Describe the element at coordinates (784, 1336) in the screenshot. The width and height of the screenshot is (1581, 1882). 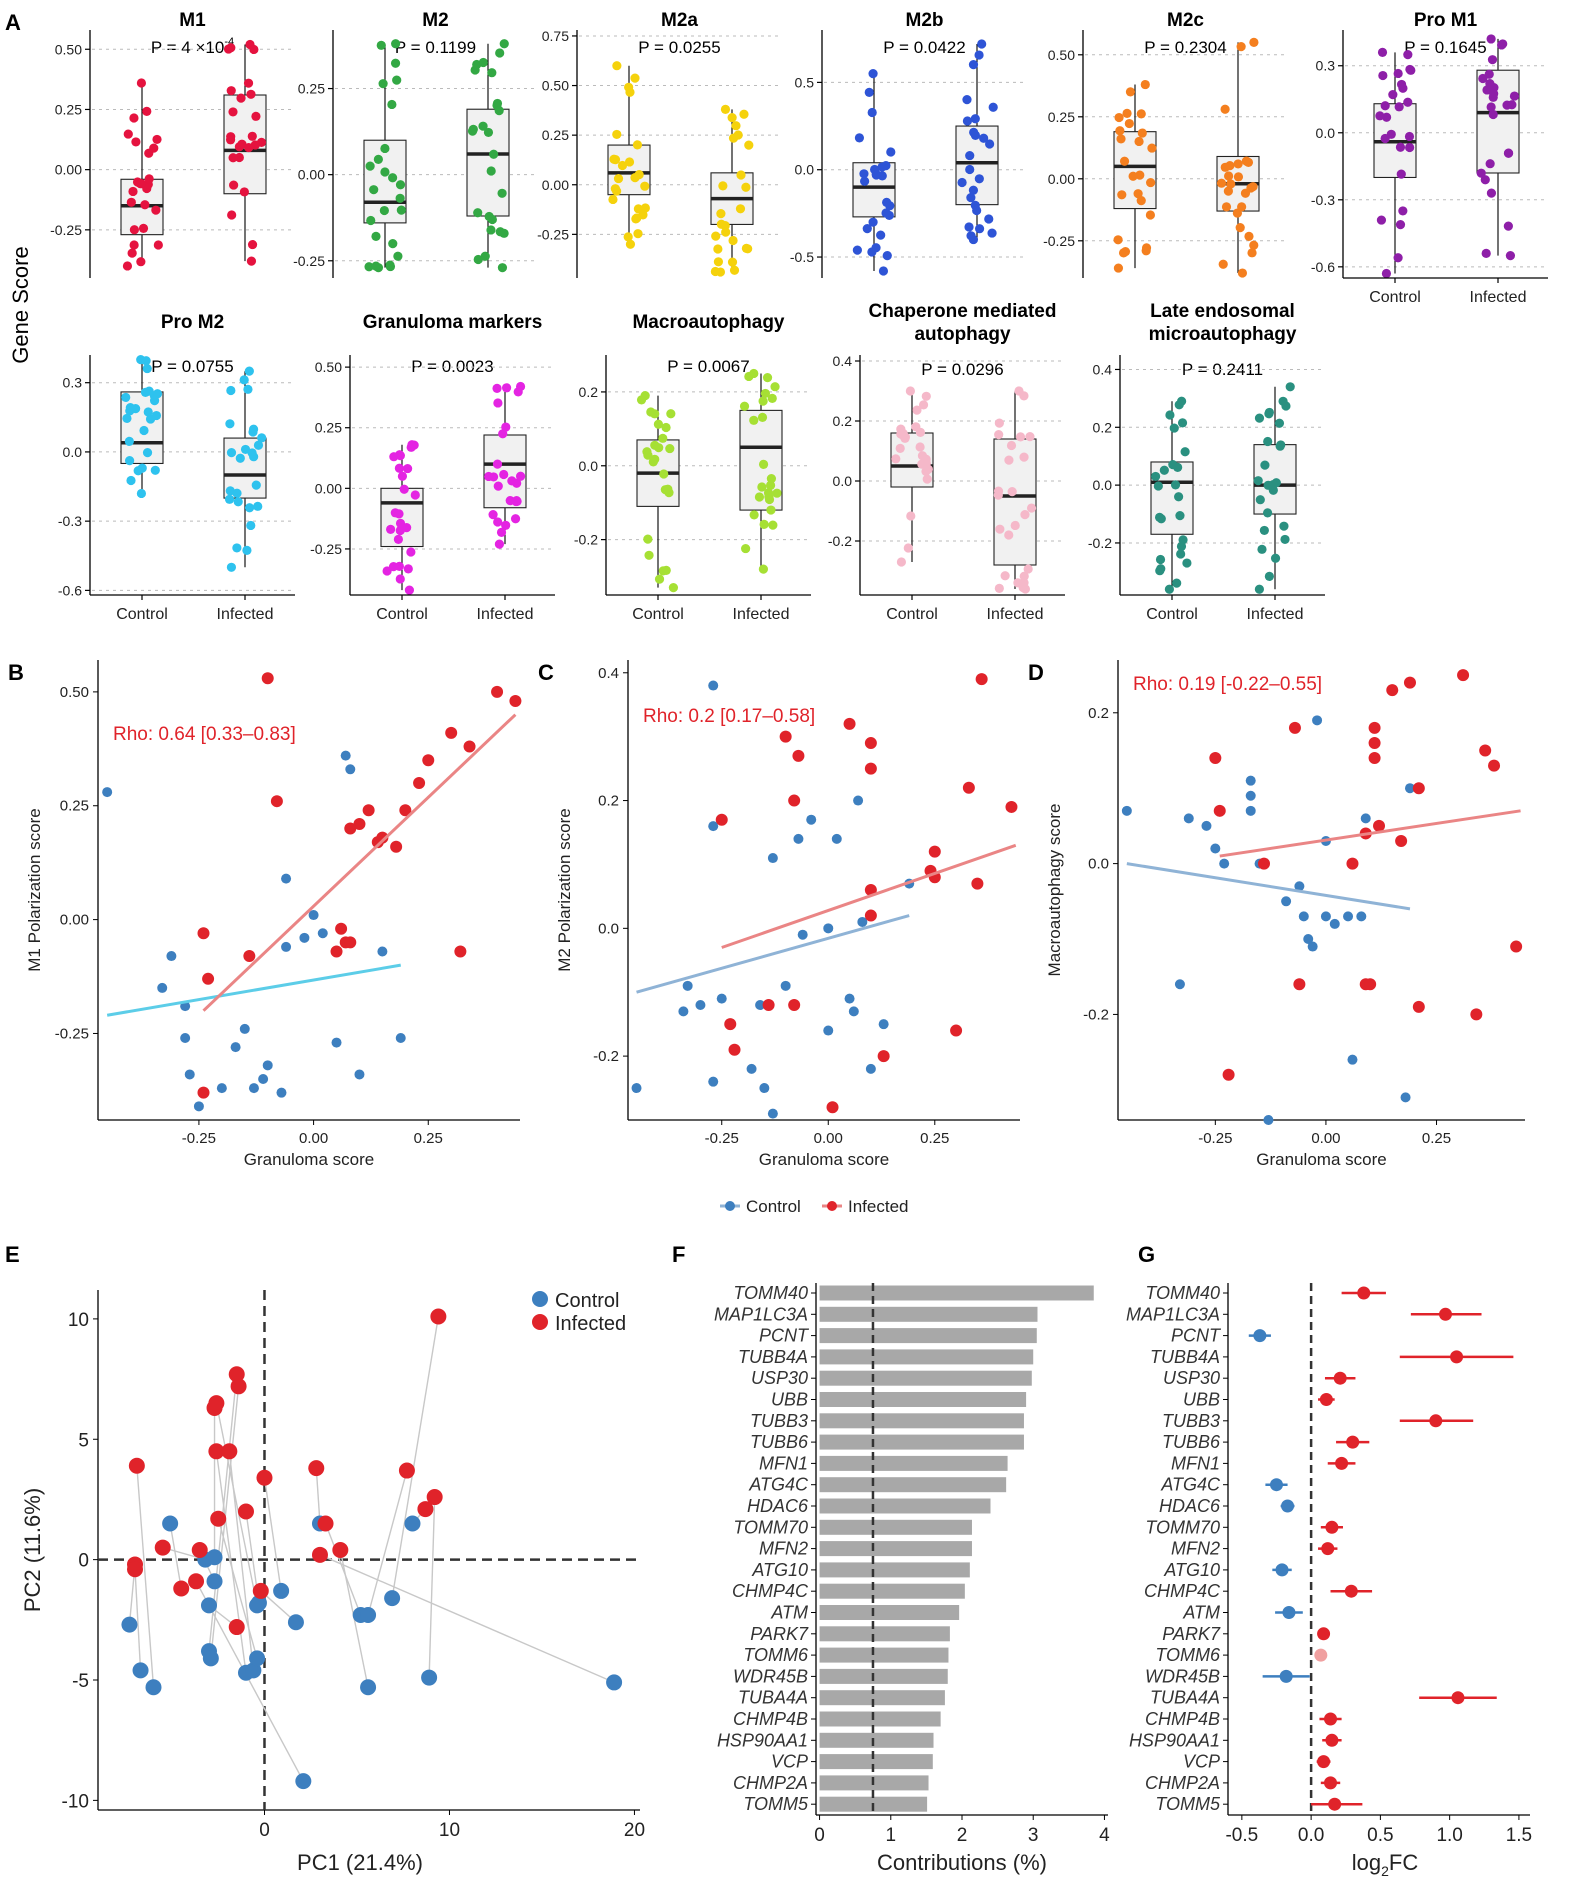
I see `gene-label: PCNT` at that location.